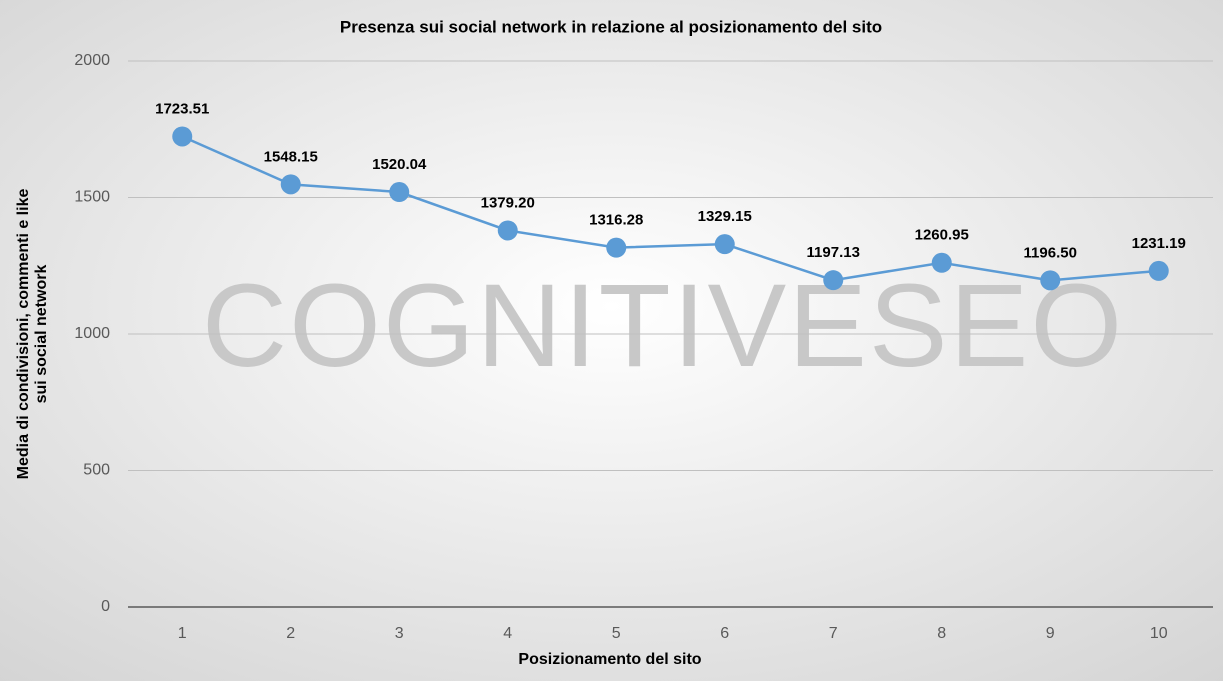  Describe the element at coordinates (833, 633) in the screenshot. I see `x-tick-label: 7` at that location.